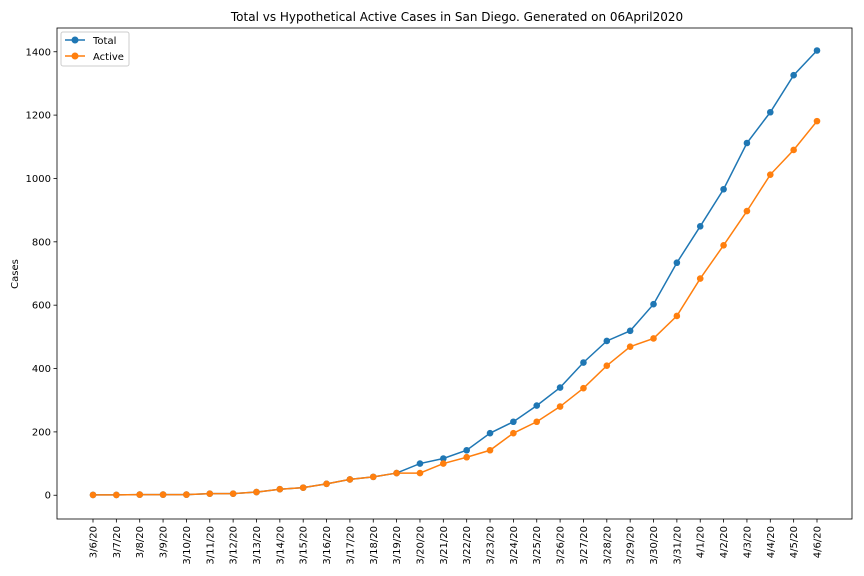 Image resolution: width=864 pixels, height=576 pixels. What do you see at coordinates (444, 545) in the screenshot?
I see `x-tick-label: 3/21/20` at bounding box center [444, 545].